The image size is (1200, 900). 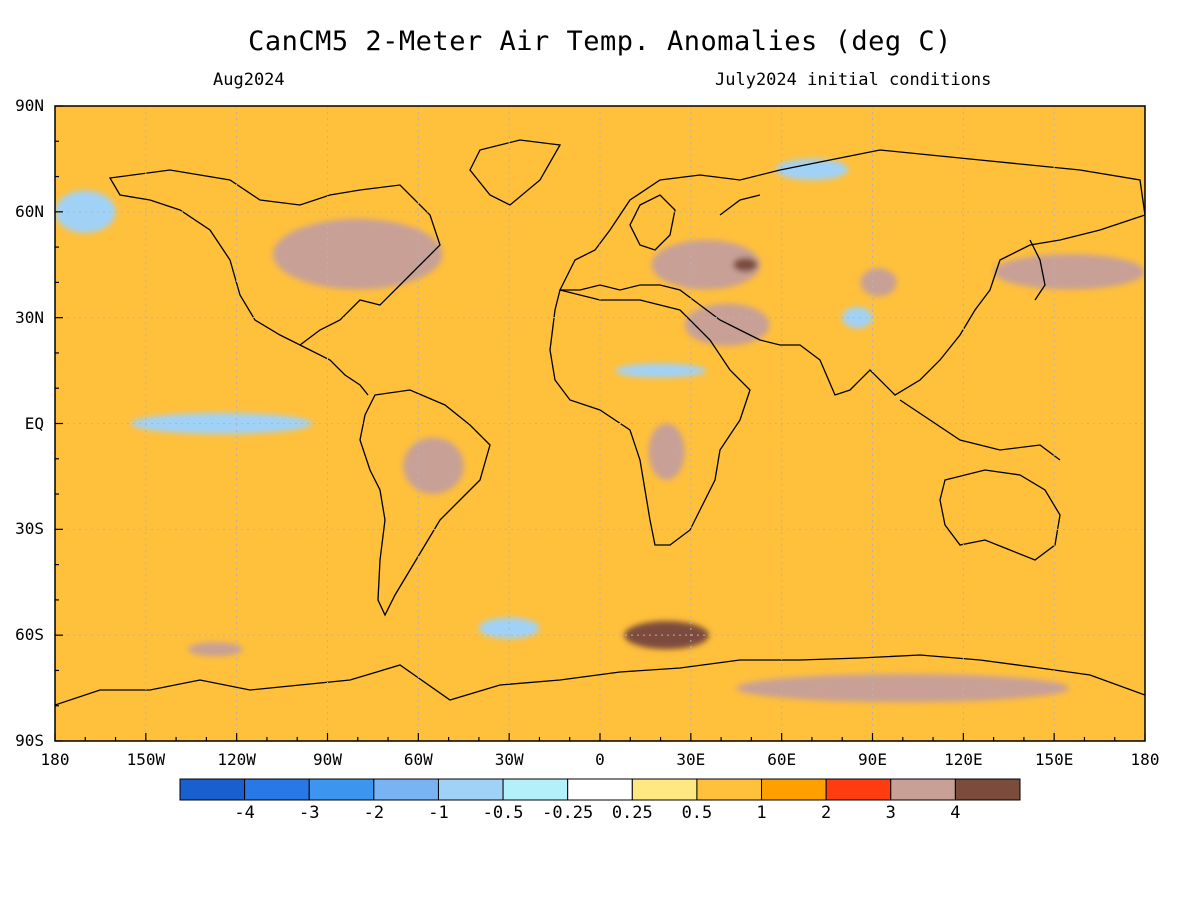 I want to click on lon-label: 90W, so click(x=327, y=759).